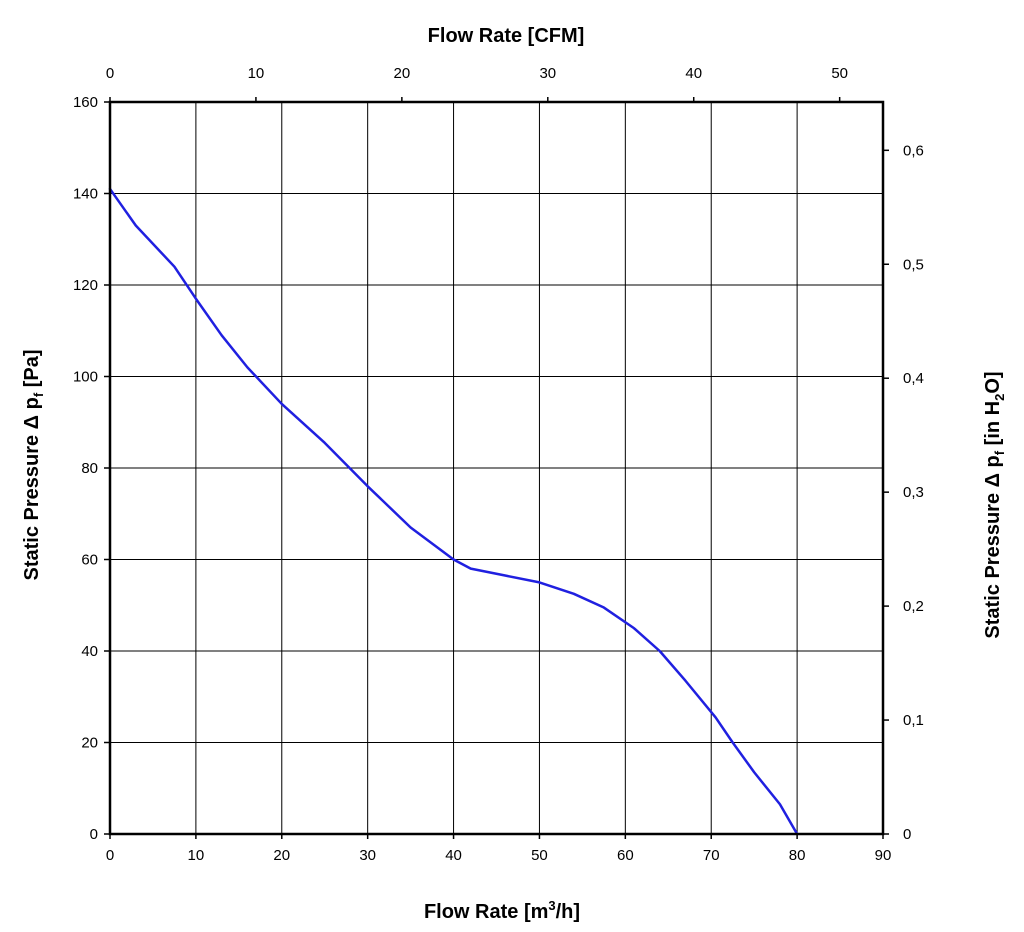 Image resolution: width=1024 pixels, height=932 pixels. I want to click on tick-label-top: 40, so click(693, 73).